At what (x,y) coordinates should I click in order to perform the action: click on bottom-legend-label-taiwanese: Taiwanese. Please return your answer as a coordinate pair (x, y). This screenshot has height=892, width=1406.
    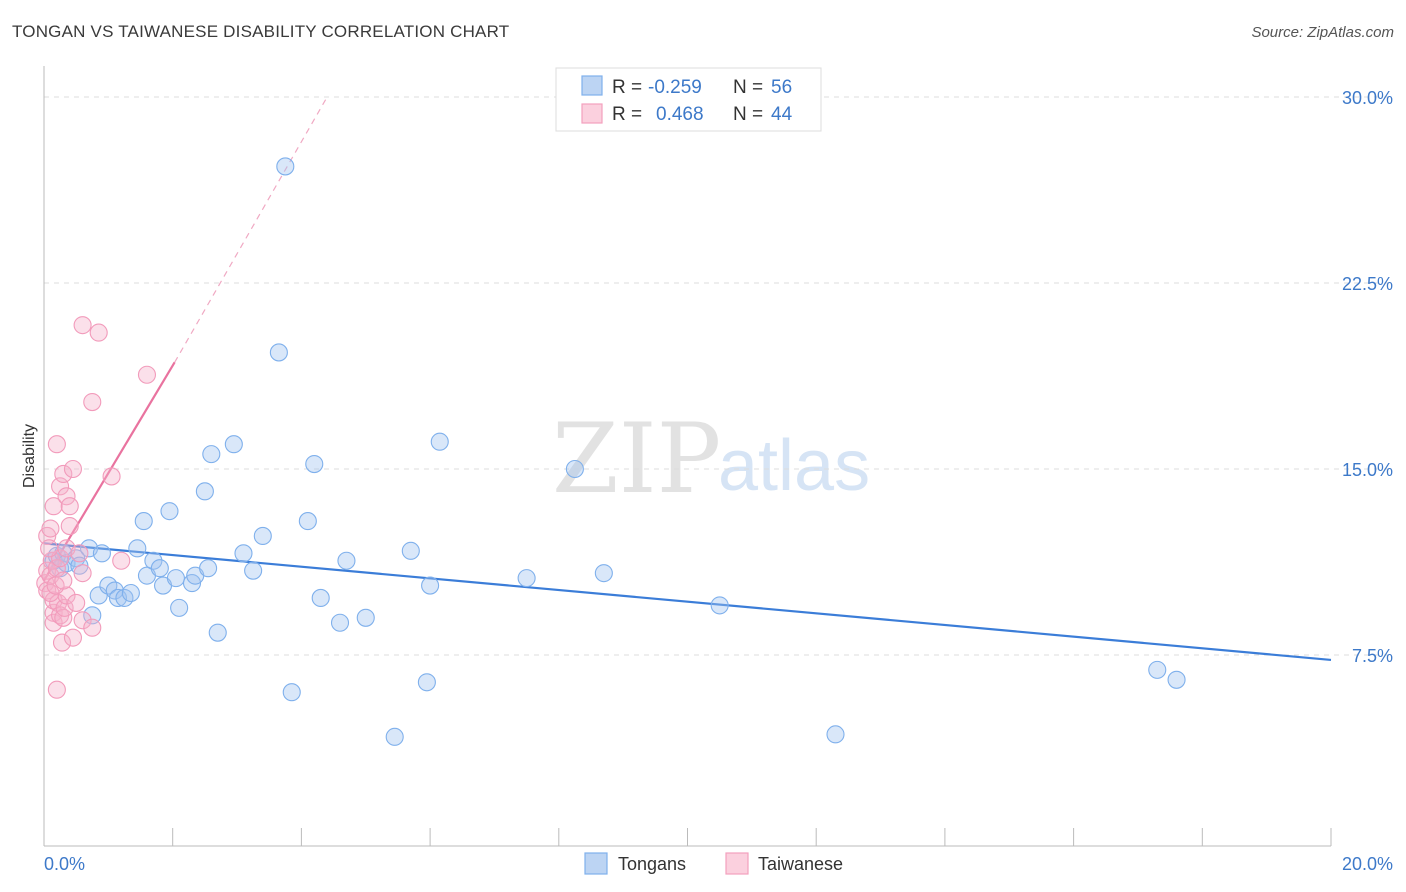
    Looking at the image, I should click on (800, 864).